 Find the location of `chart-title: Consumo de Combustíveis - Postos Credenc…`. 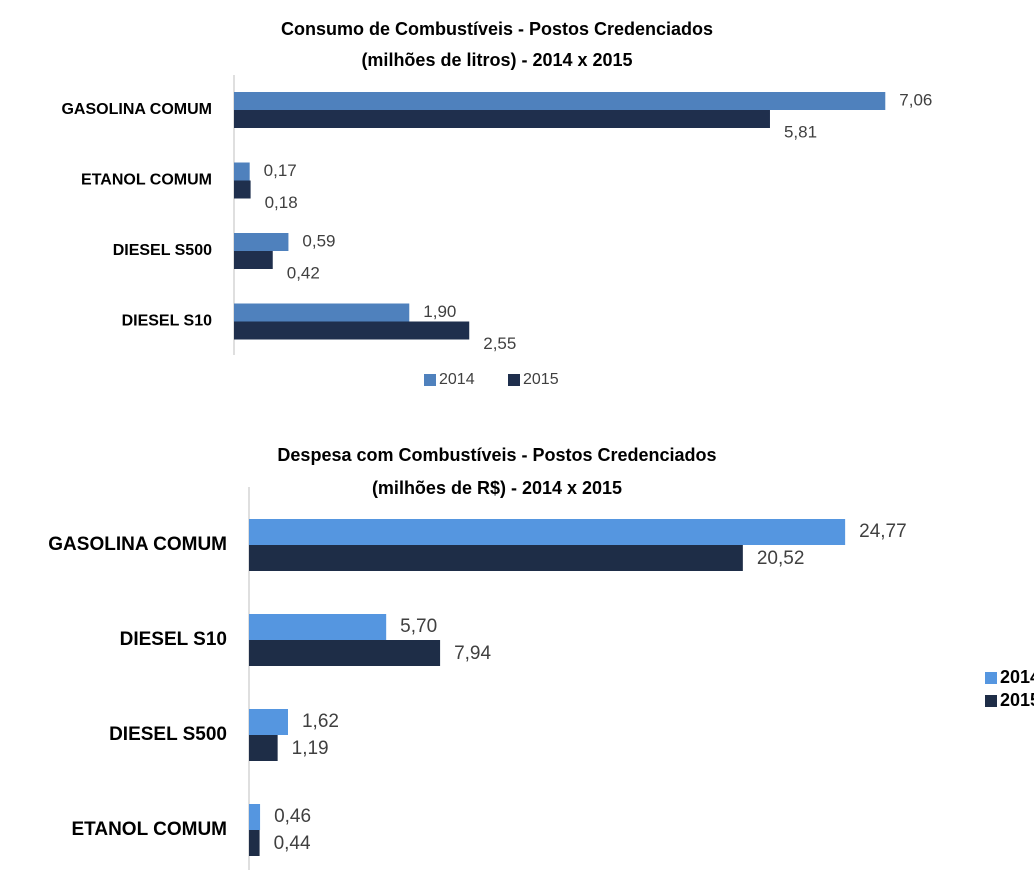

chart-title: Consumo de Combustíveis - Postos Credenc… is located at coordinates (497, 29).